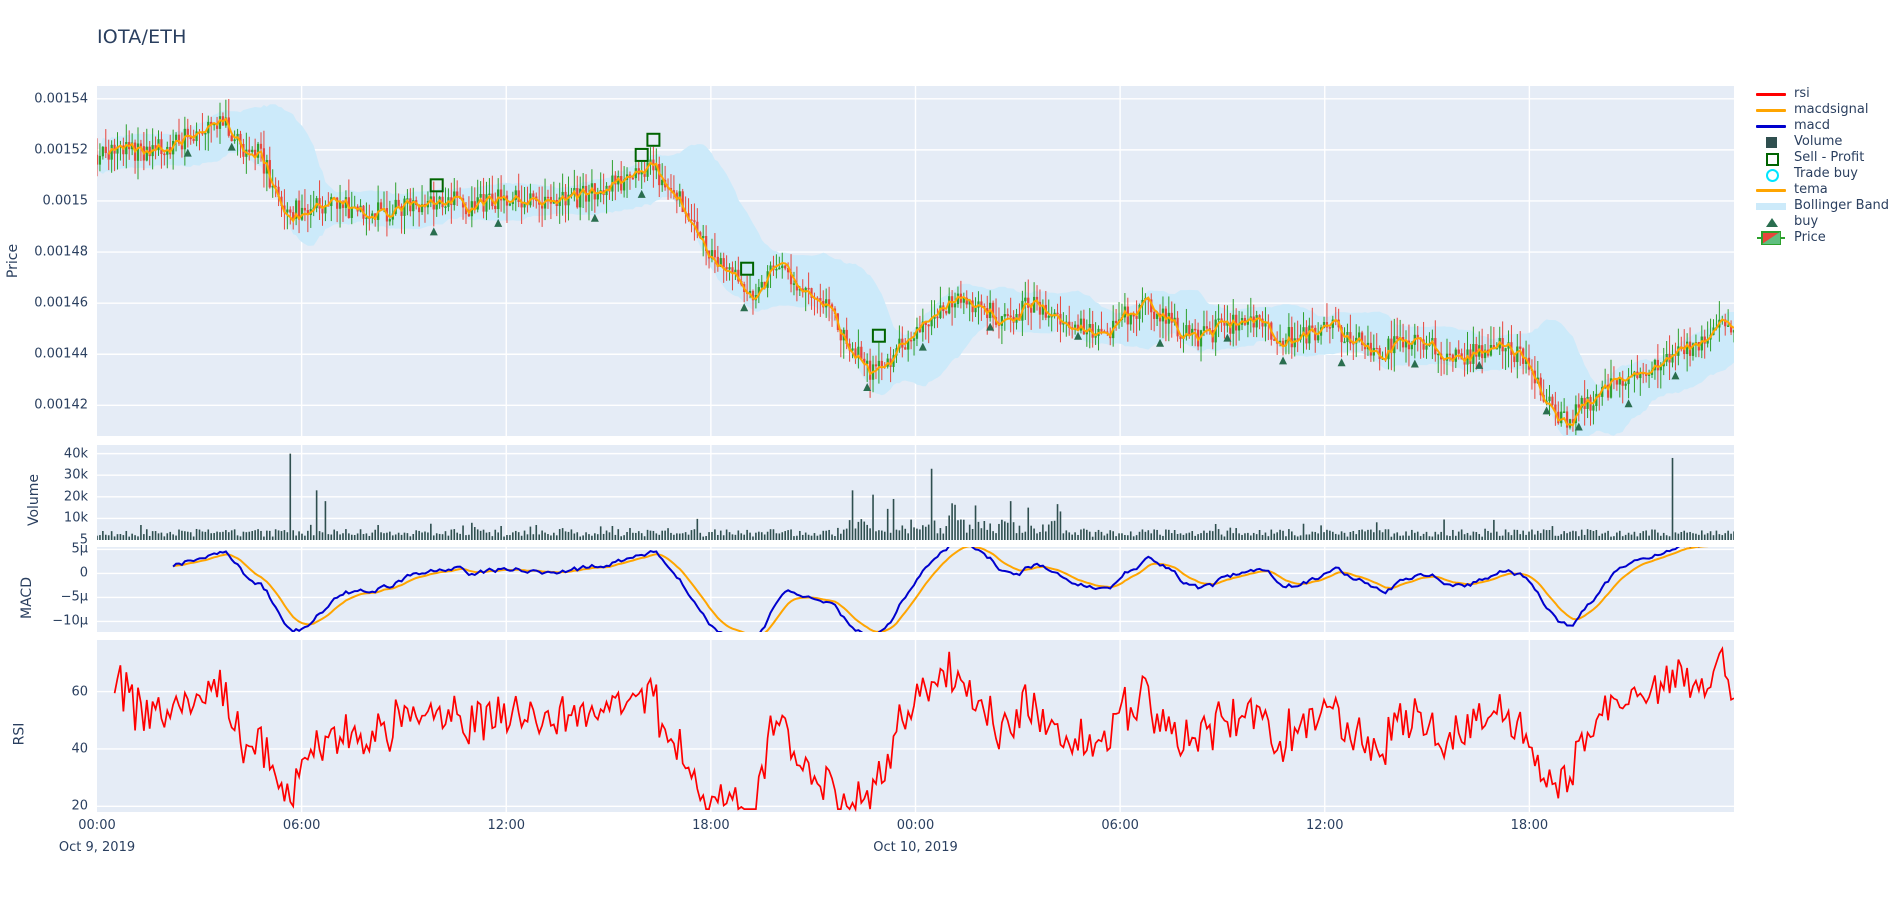  Describe the element at coordinates (83, 540) in the screenshot. I see `volume-tick: 5` at that location.